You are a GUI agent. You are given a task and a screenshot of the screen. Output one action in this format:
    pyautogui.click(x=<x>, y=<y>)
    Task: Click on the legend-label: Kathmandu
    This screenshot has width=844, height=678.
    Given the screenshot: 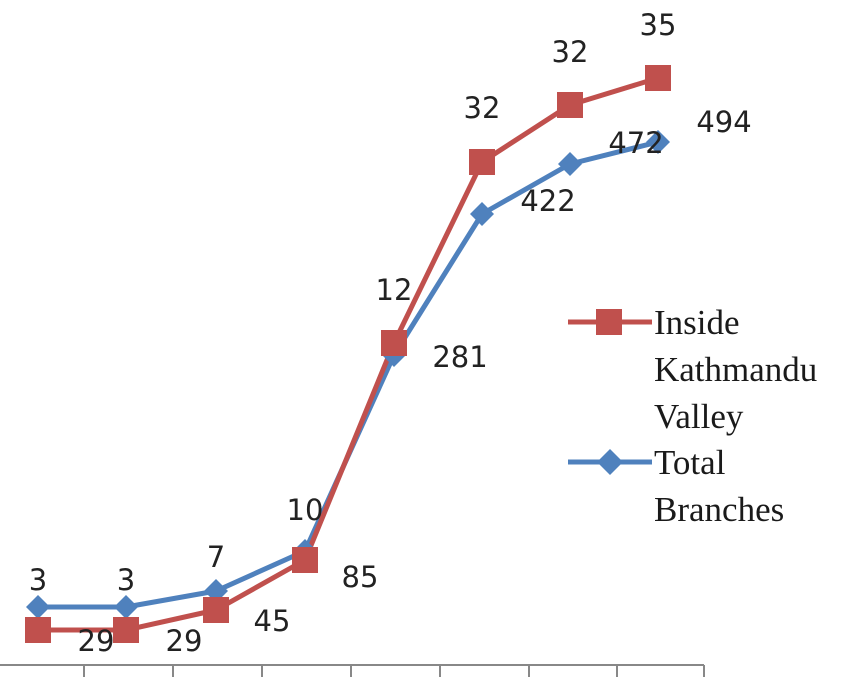 What is the action you would take?
    pyautogui.click(x=735, y=369)
    